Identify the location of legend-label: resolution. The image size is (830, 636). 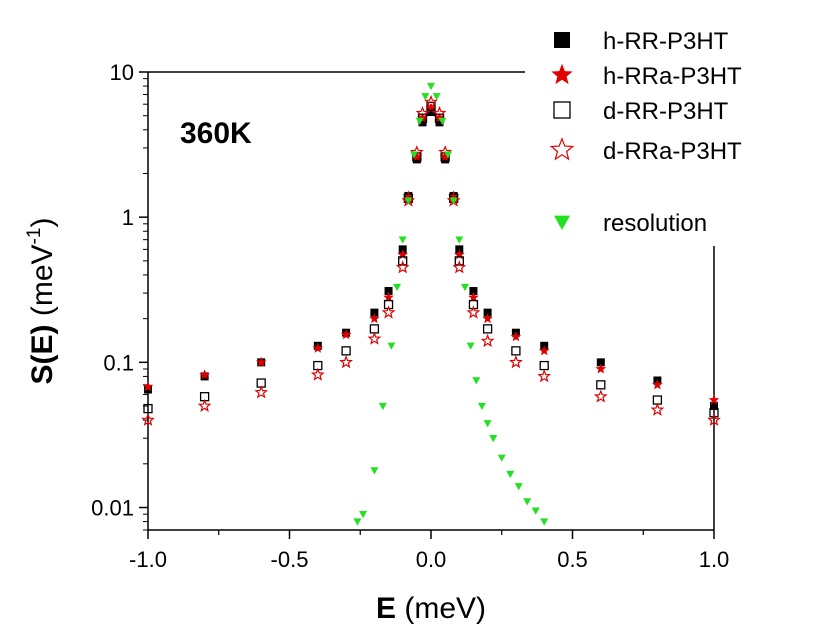
(655, 223).